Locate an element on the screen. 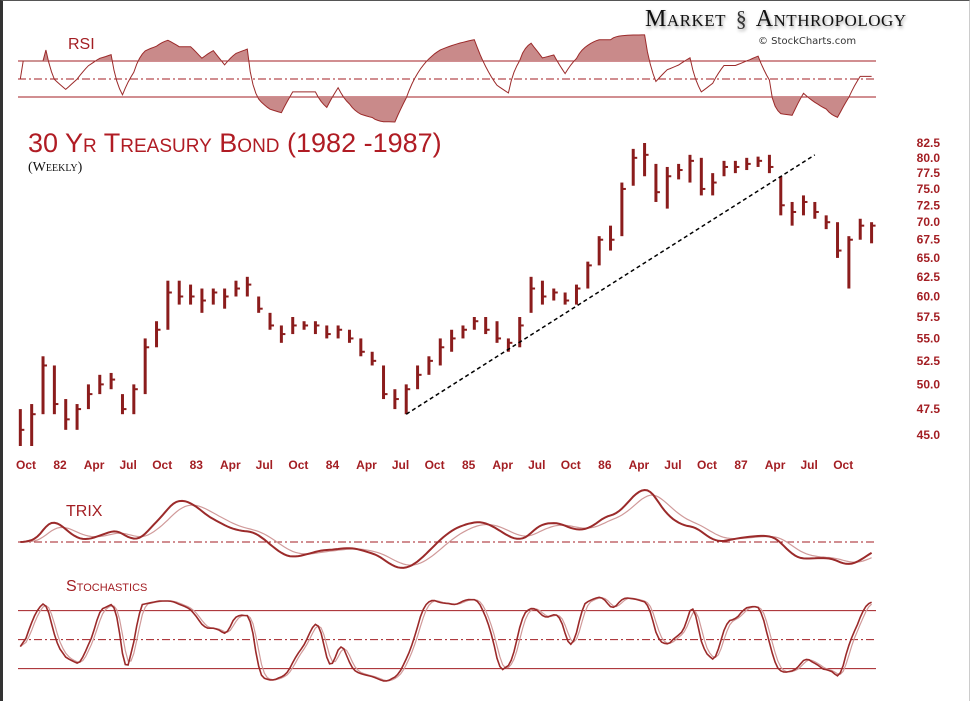  stochastics-label: Stochastics is located at coordinates (107, 586).